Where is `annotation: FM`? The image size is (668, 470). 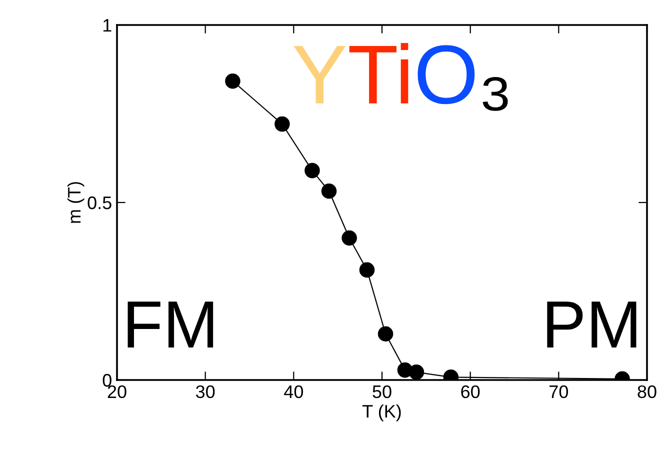
annotation: FM is located at coordinates (171, 325).